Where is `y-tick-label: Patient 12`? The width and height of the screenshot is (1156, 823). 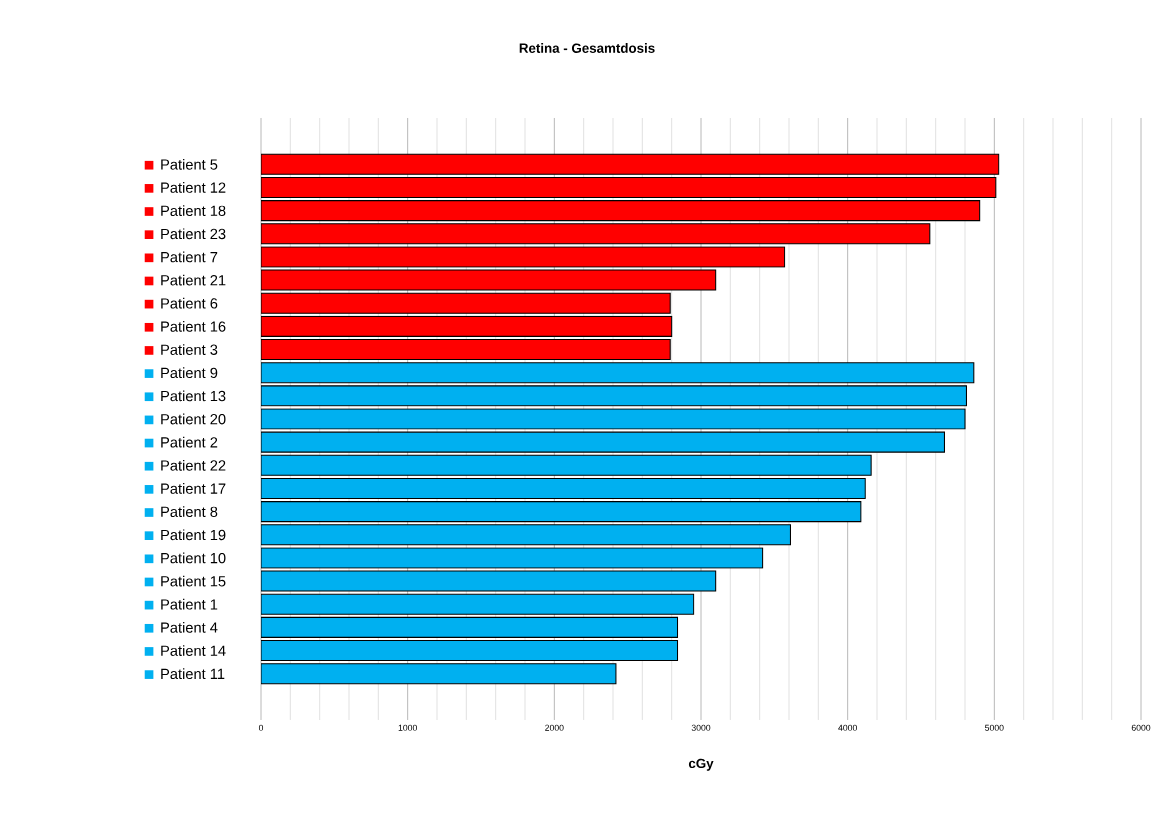 y-tick-label: Patient 12 is located at coordinates (193, 187).